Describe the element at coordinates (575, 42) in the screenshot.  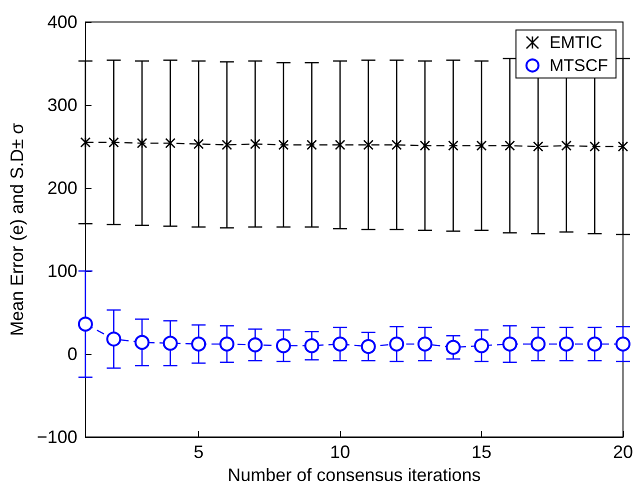
I see `legend-label: EMTIC` at that location.